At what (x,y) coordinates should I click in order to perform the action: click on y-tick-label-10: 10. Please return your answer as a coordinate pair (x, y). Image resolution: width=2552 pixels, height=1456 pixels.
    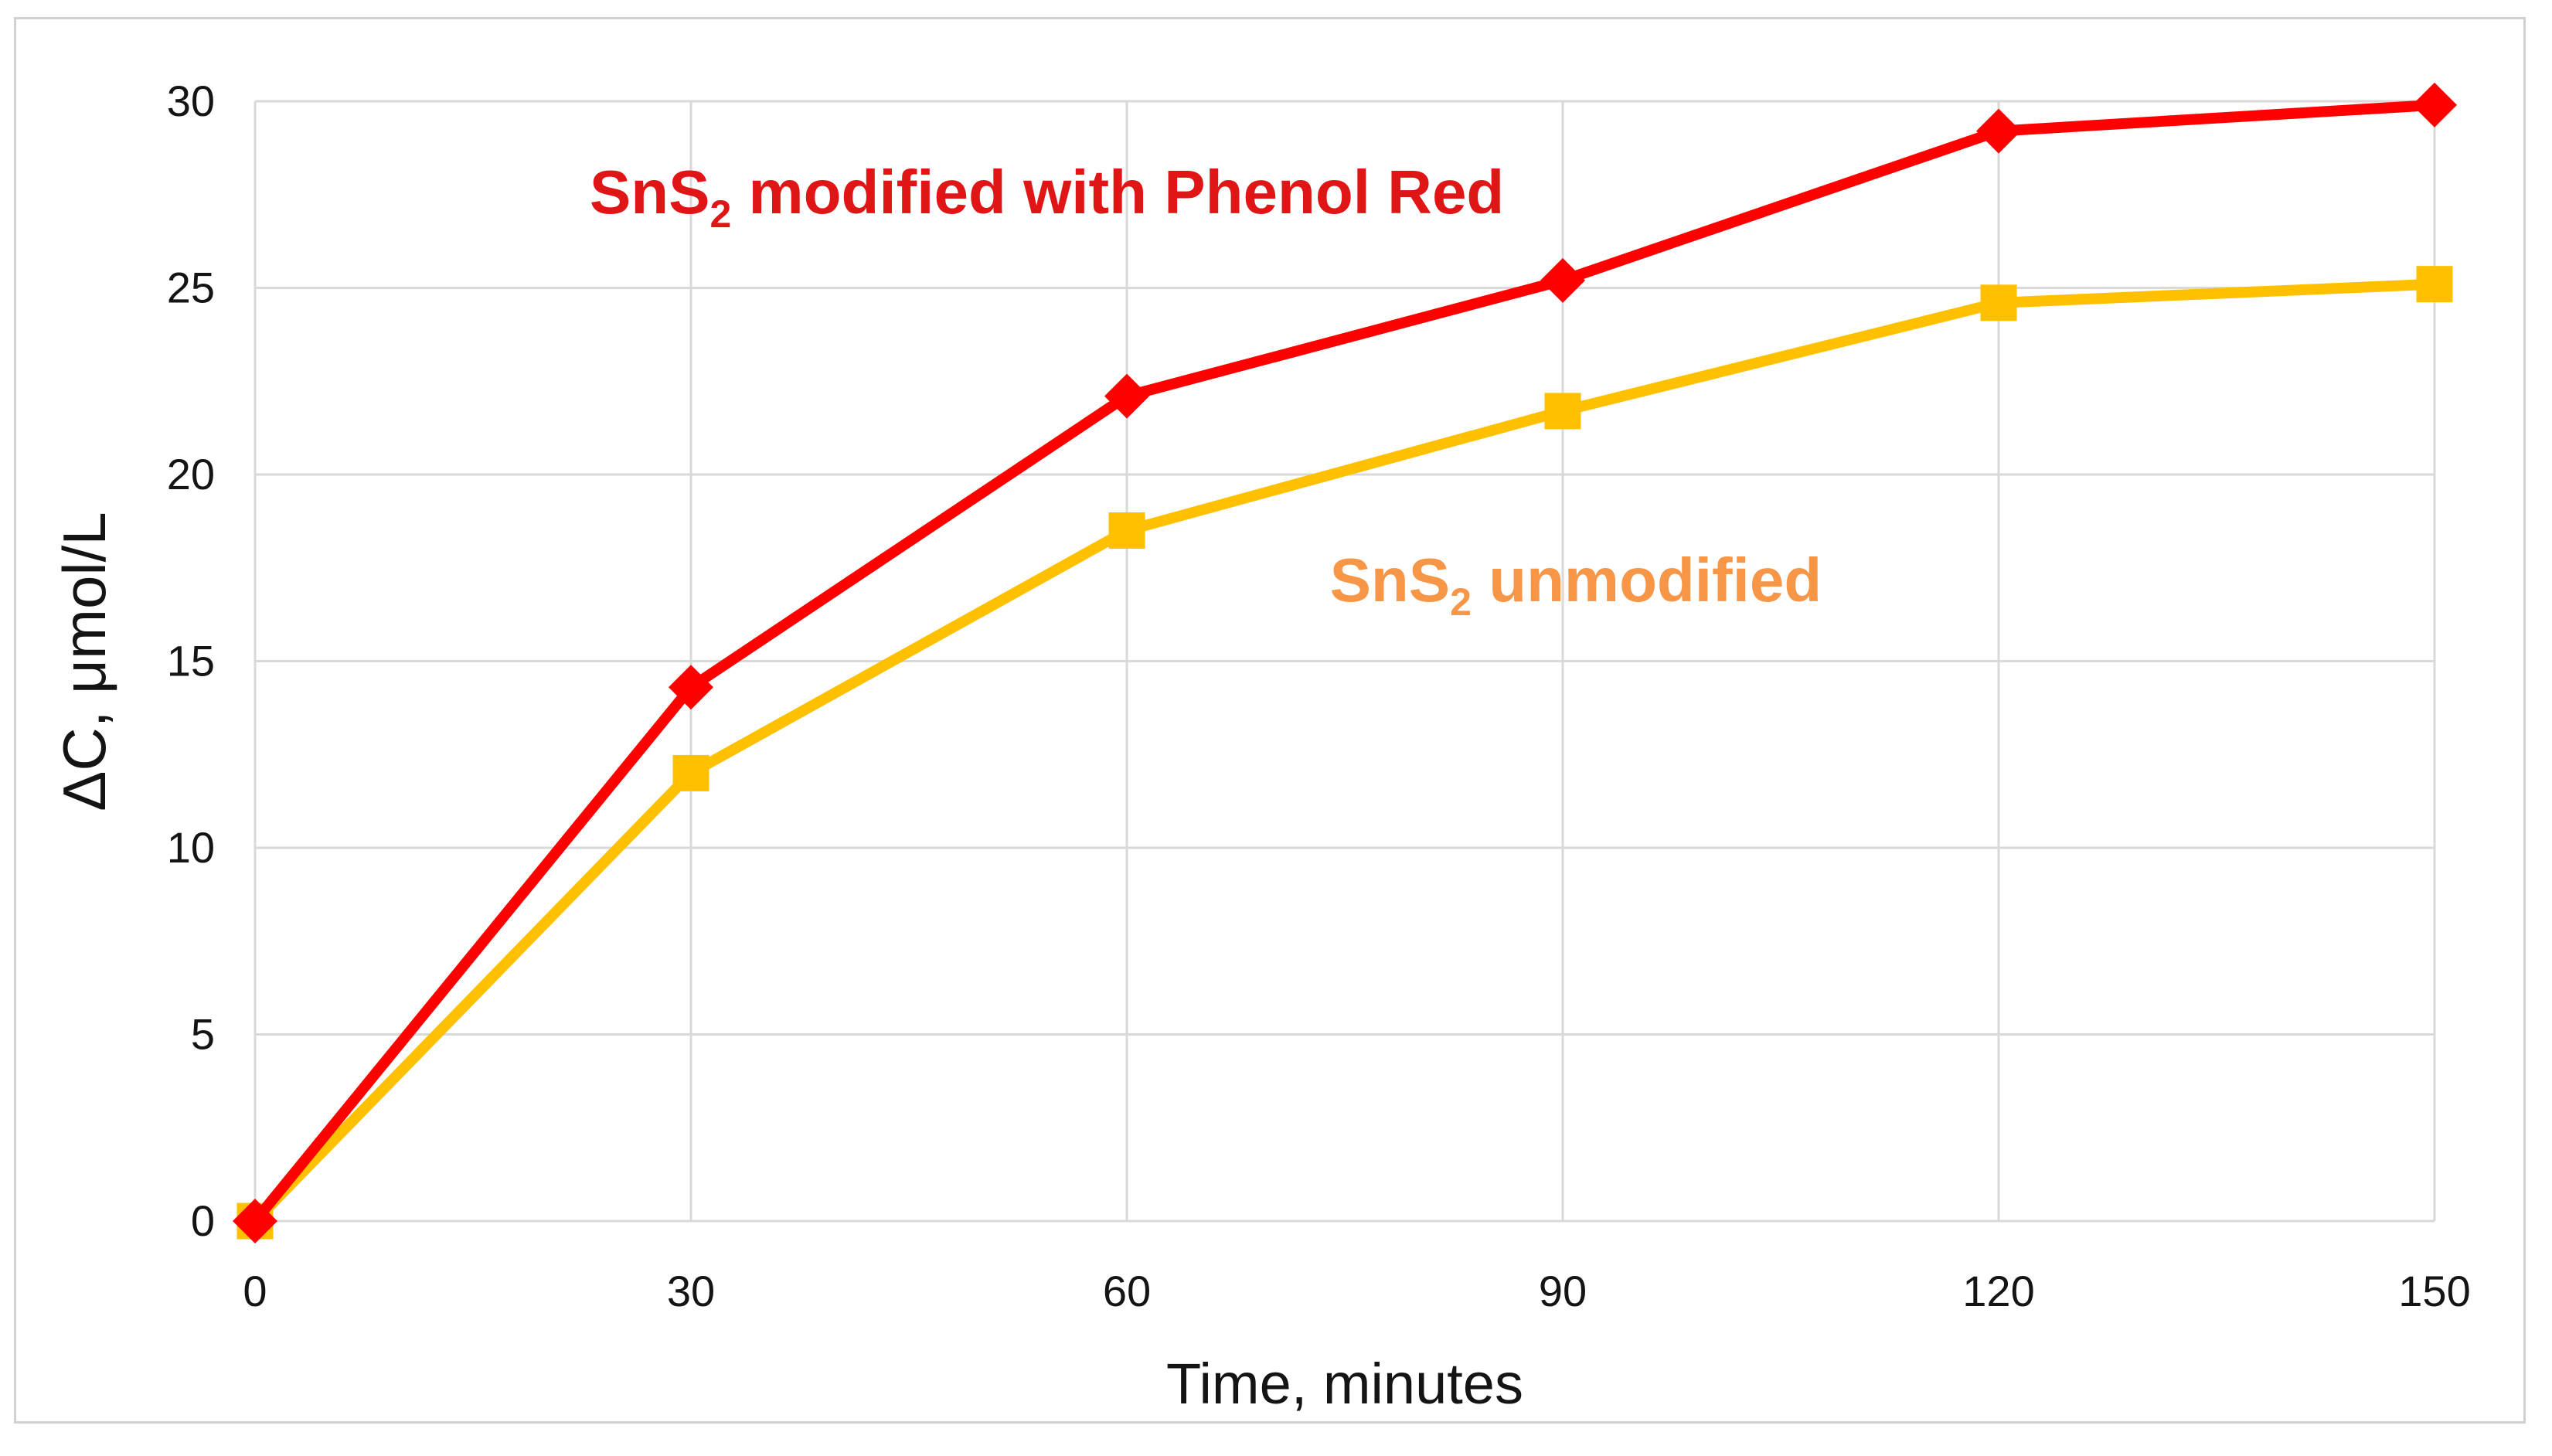
    Looking at the image, I should click on (191, 847).